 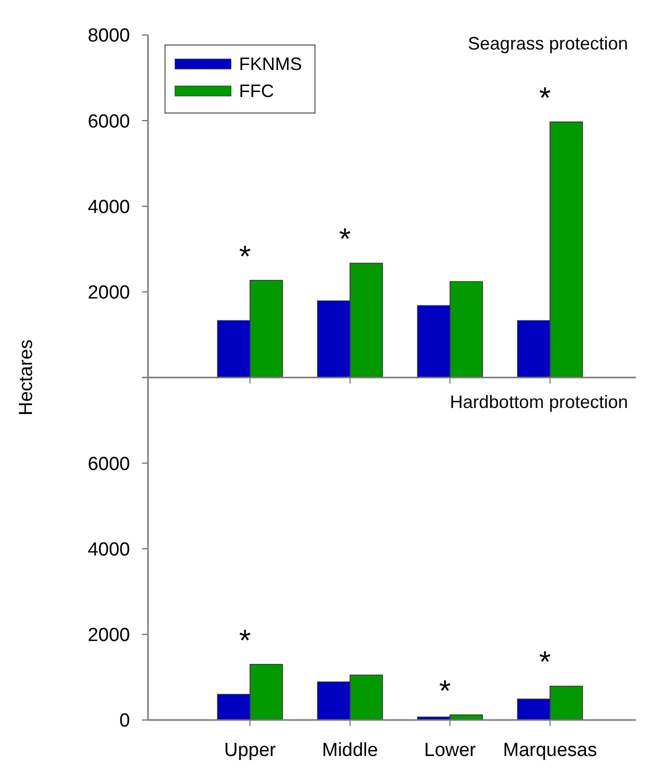 What do you see at coordinates (109, 36) in the screenshot?
I see `y-tick-label: 8000` at bounding box center [109, 36].